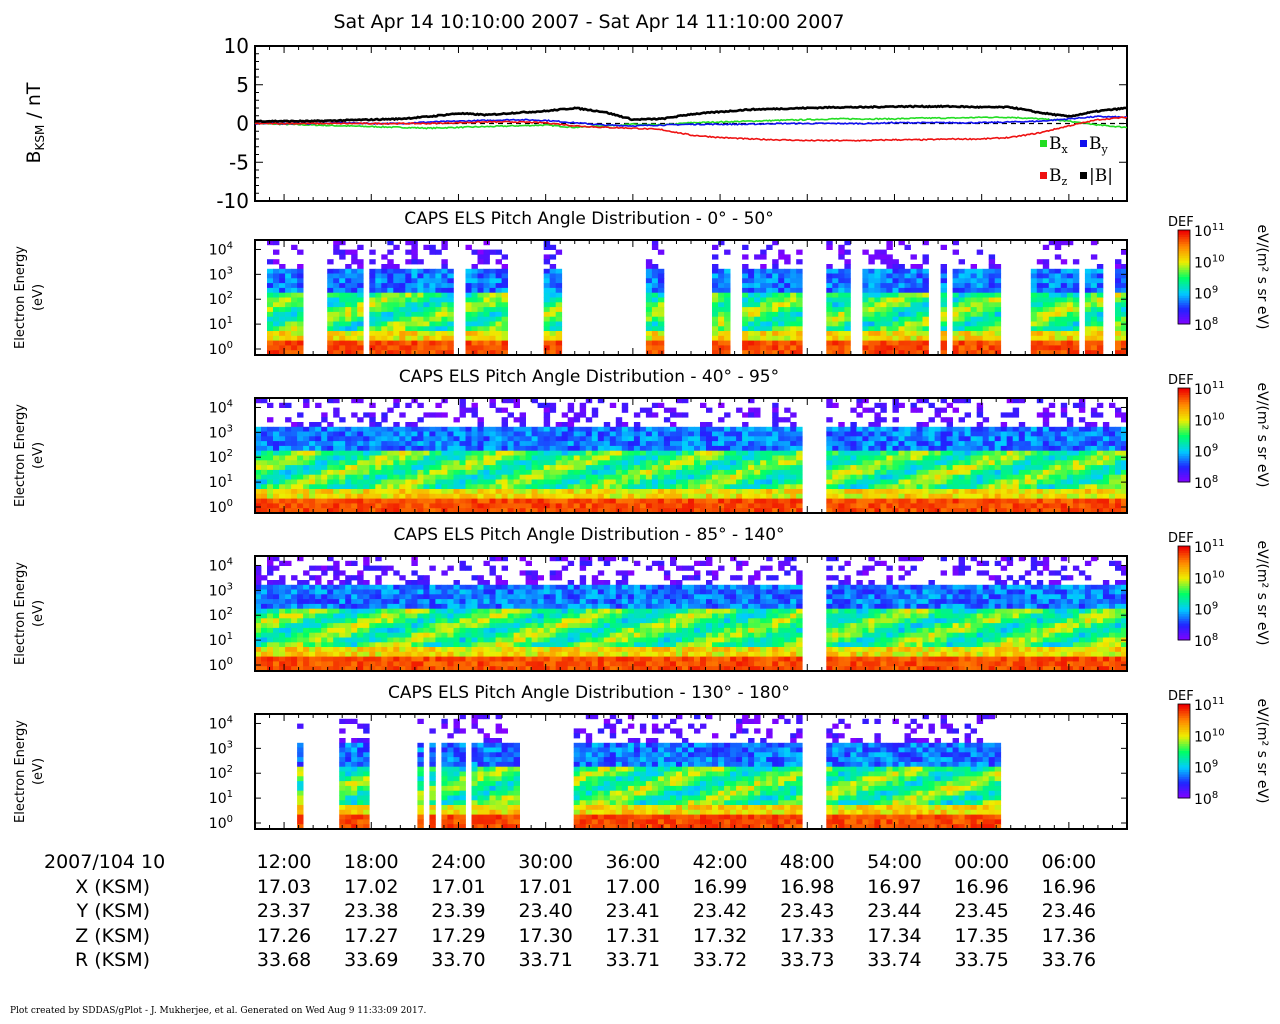 Image resolution: width=1280 pixels, height=1024 pixels. Describe the element at coordinates (1059, 145) in the screenshot. I see `legend-label: Bx` at that location.